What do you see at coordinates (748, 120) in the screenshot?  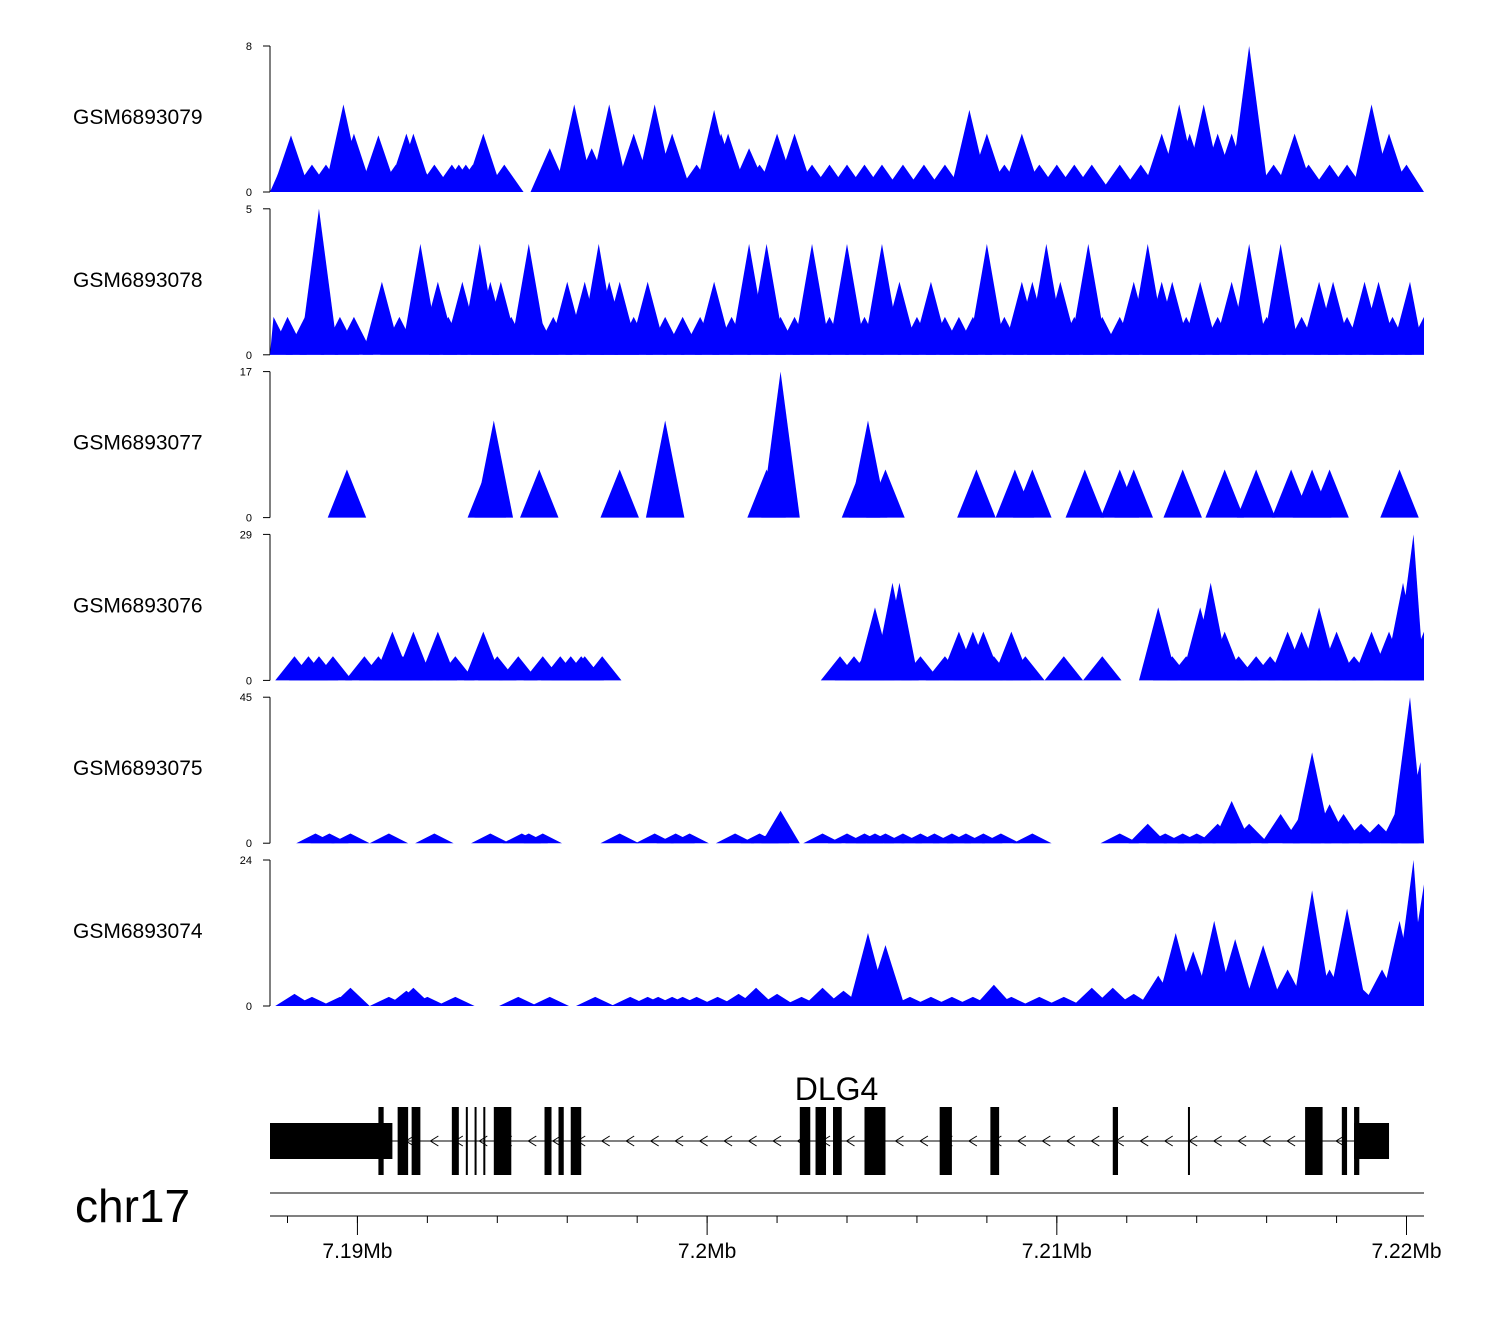 I see `track-GSM6893079: GSM6893079 8 0` at bounding box center [748, 120].